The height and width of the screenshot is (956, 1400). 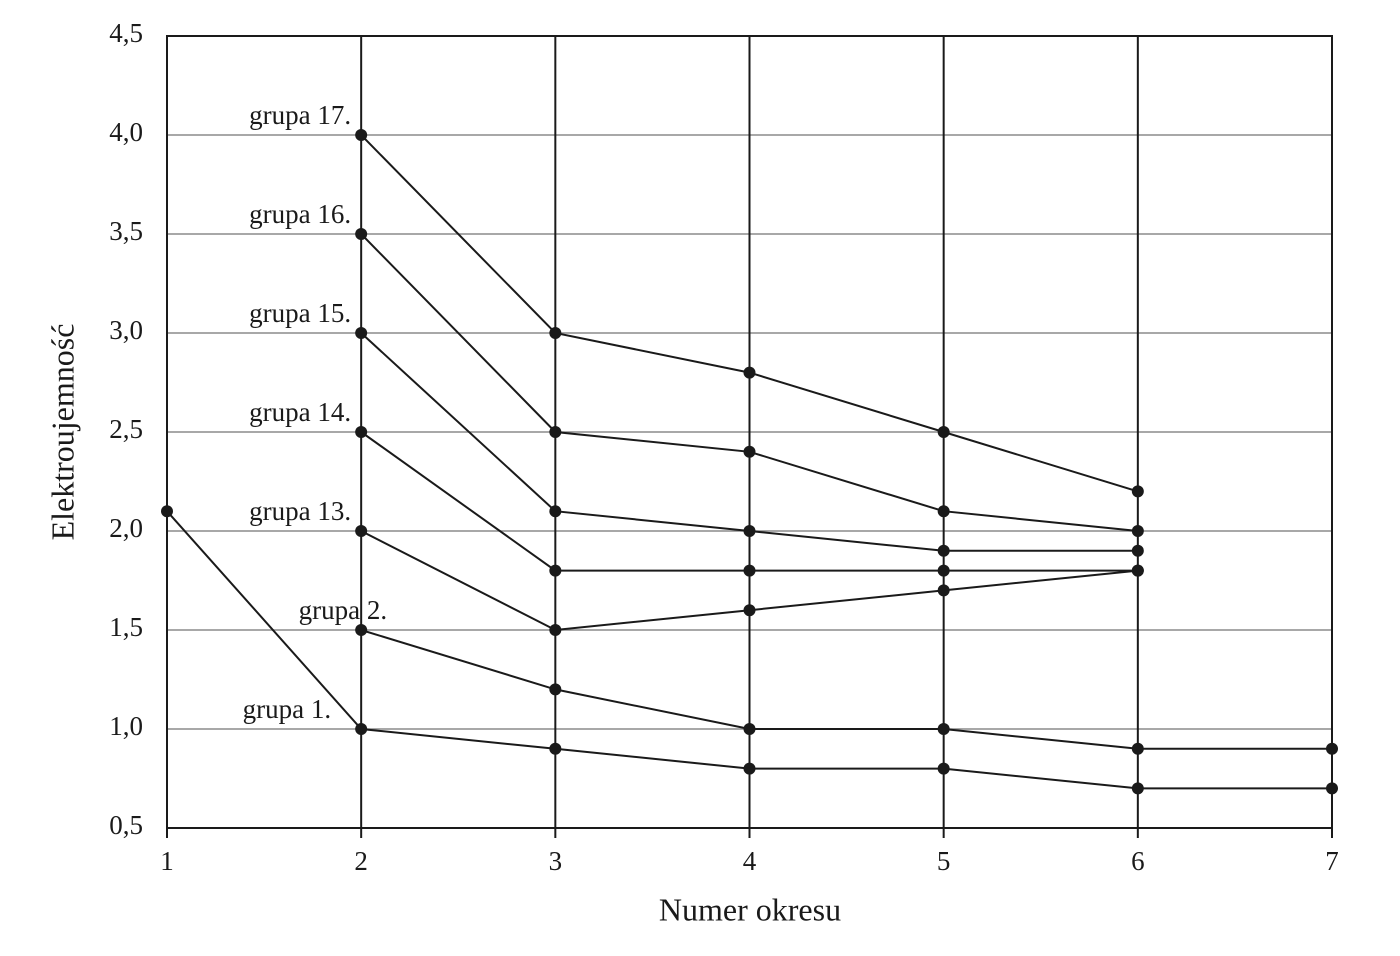 I want to click on y-tick-label: 1,5, so click(x=126, y=627).